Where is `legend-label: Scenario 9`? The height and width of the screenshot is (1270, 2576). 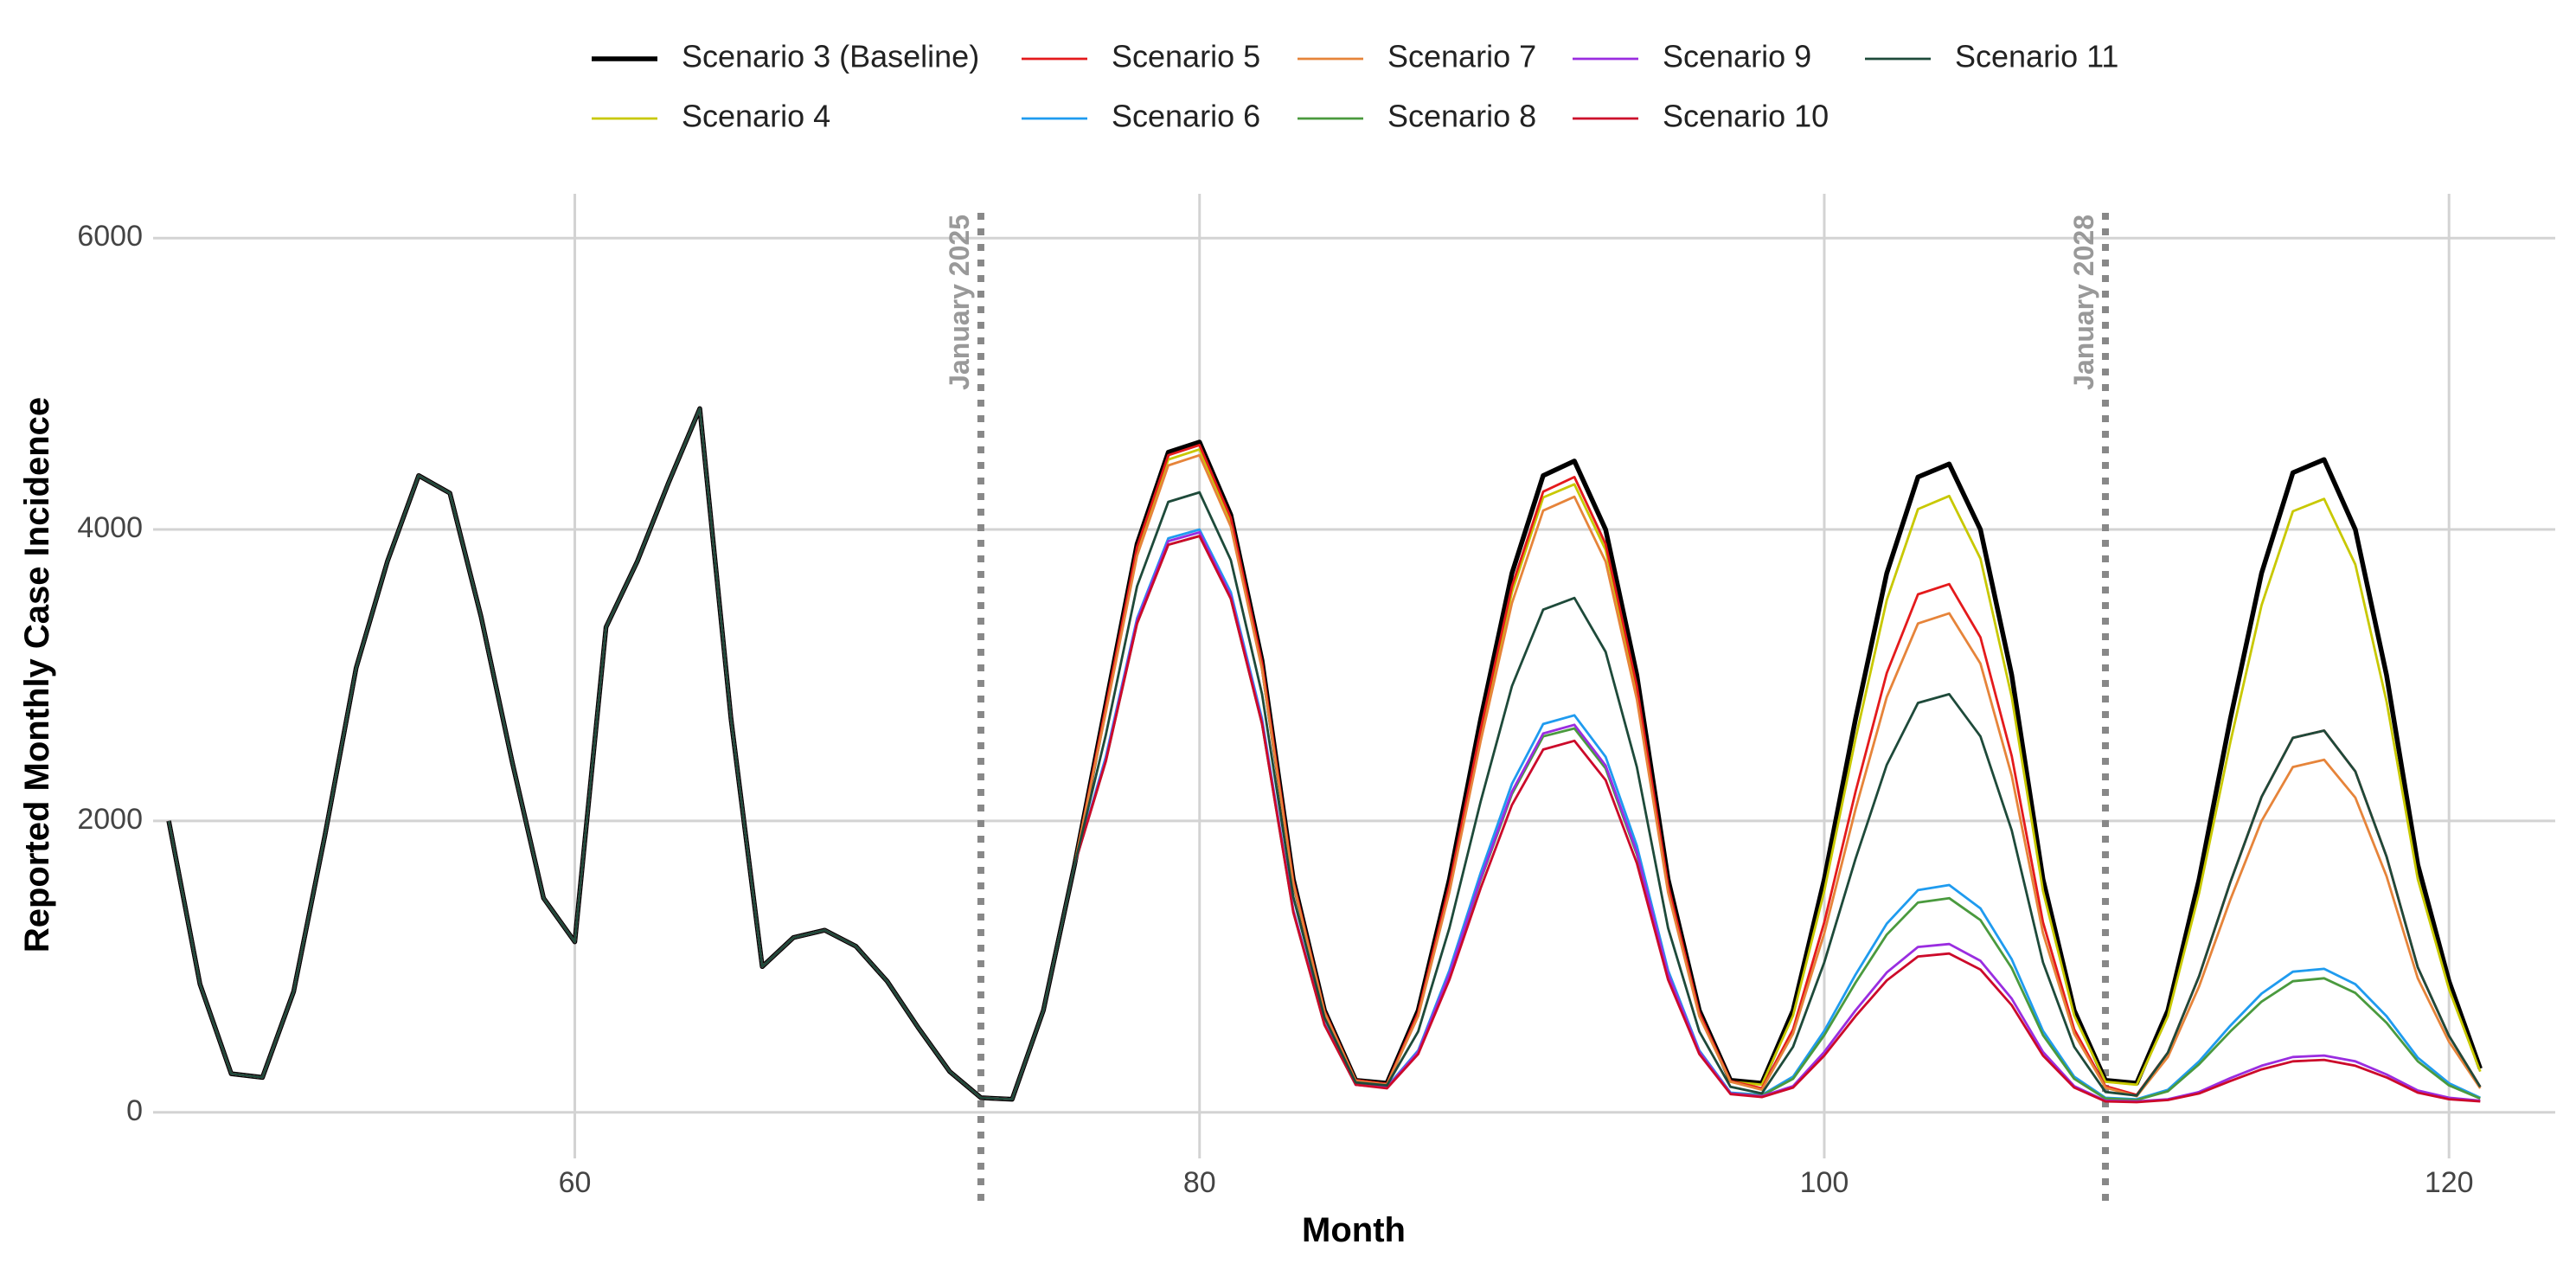
legend-label: Scenario 9 is located at coordinates (1737, 56).